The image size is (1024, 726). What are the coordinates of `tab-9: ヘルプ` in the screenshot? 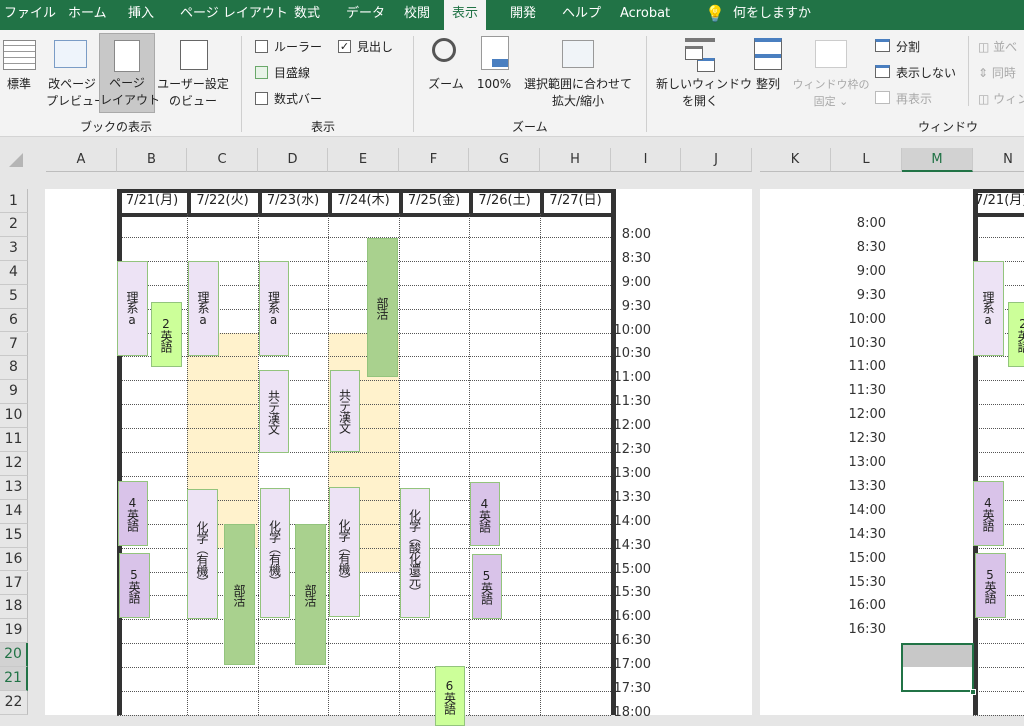 It's located at (582, 13).